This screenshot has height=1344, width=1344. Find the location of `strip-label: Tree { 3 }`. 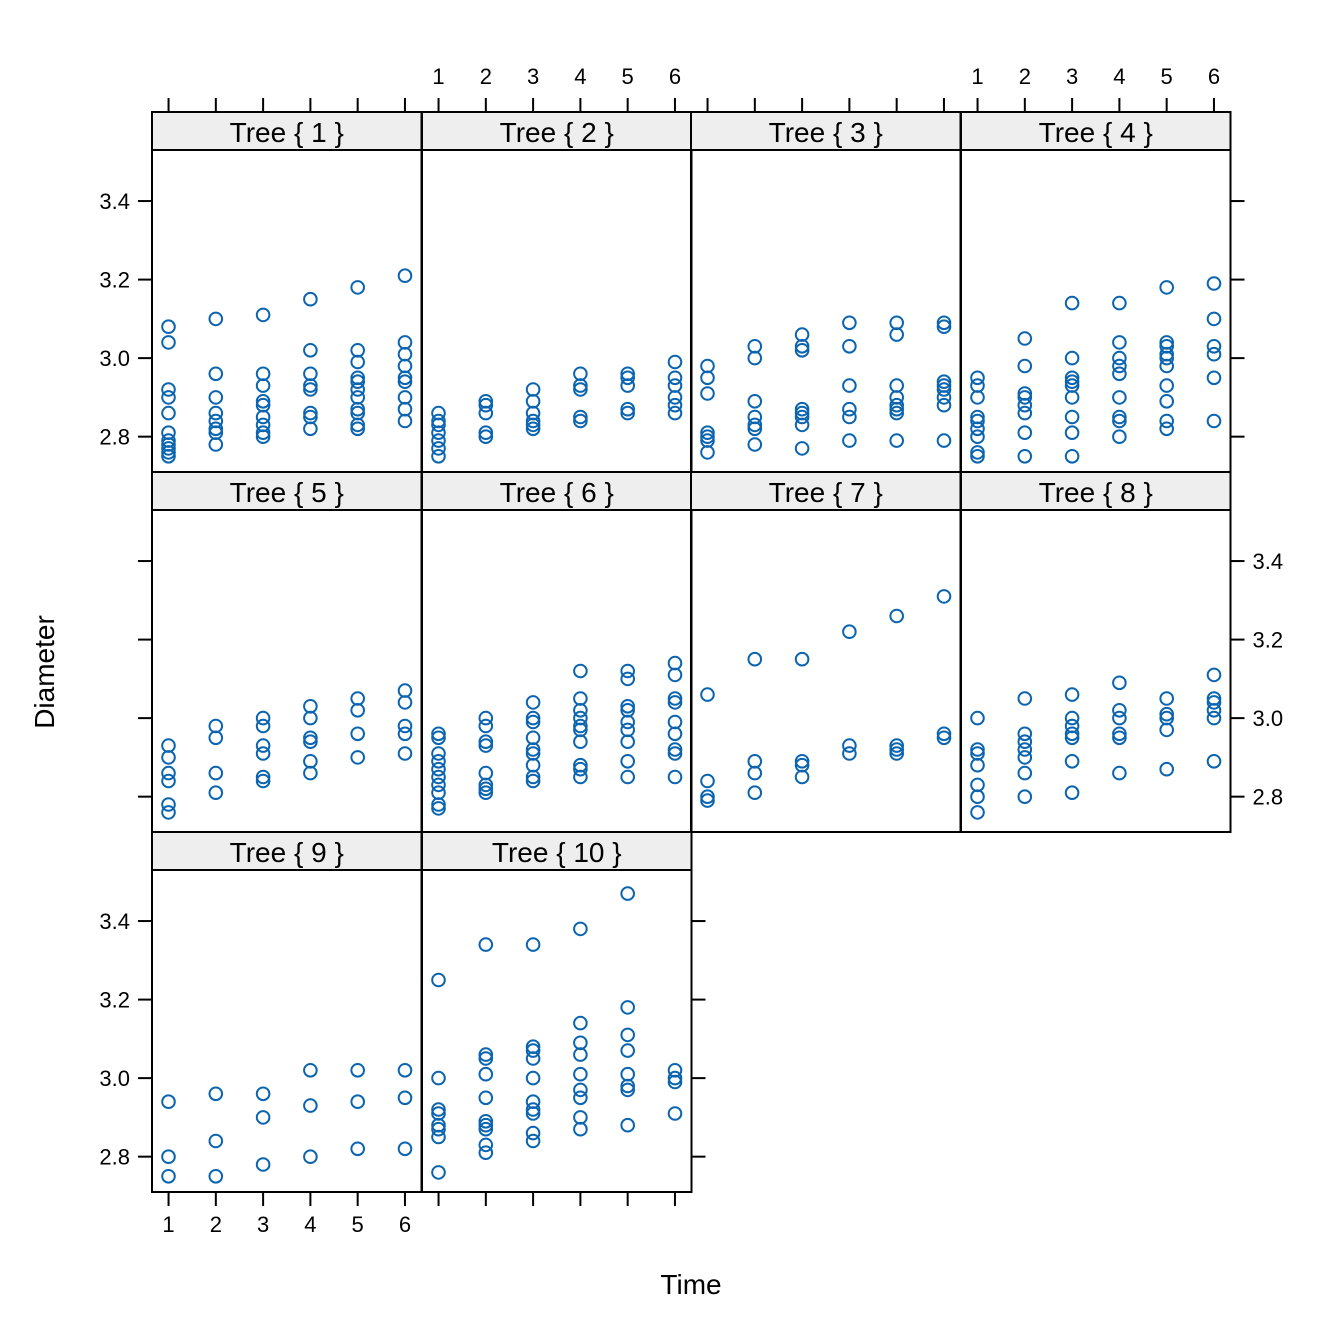

strip-label: Tree { 3 } is located at coordinates (826, 132).